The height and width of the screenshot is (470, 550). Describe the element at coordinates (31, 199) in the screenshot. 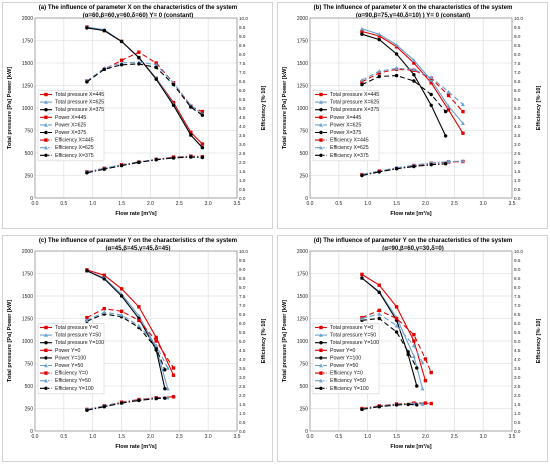

I see `y-tick-label: 0` at that location.